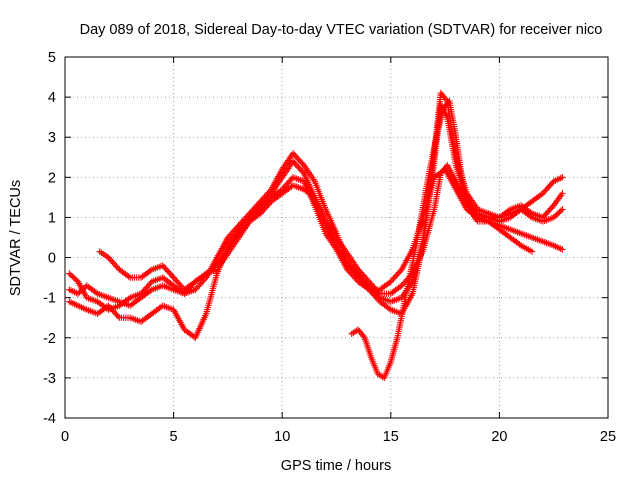  What do you see at coordinates (499, 437) in the screenshot?
I see `x-tick-label: 20` at bounding box center [499, 437].